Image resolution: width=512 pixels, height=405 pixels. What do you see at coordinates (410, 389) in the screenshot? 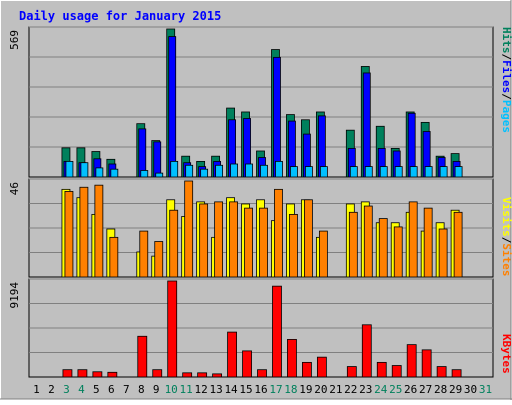
I see `x-tick-day-26: 26` at bounding box center [410, 389].